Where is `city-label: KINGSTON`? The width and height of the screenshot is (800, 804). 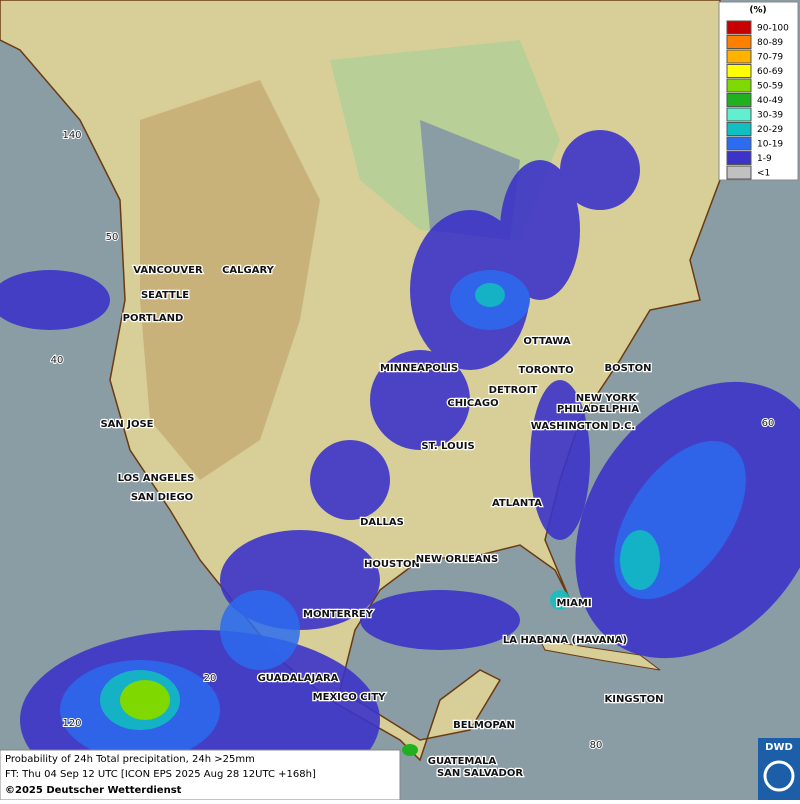 city-label: KINGSTON is located at coordinates (634, 699).